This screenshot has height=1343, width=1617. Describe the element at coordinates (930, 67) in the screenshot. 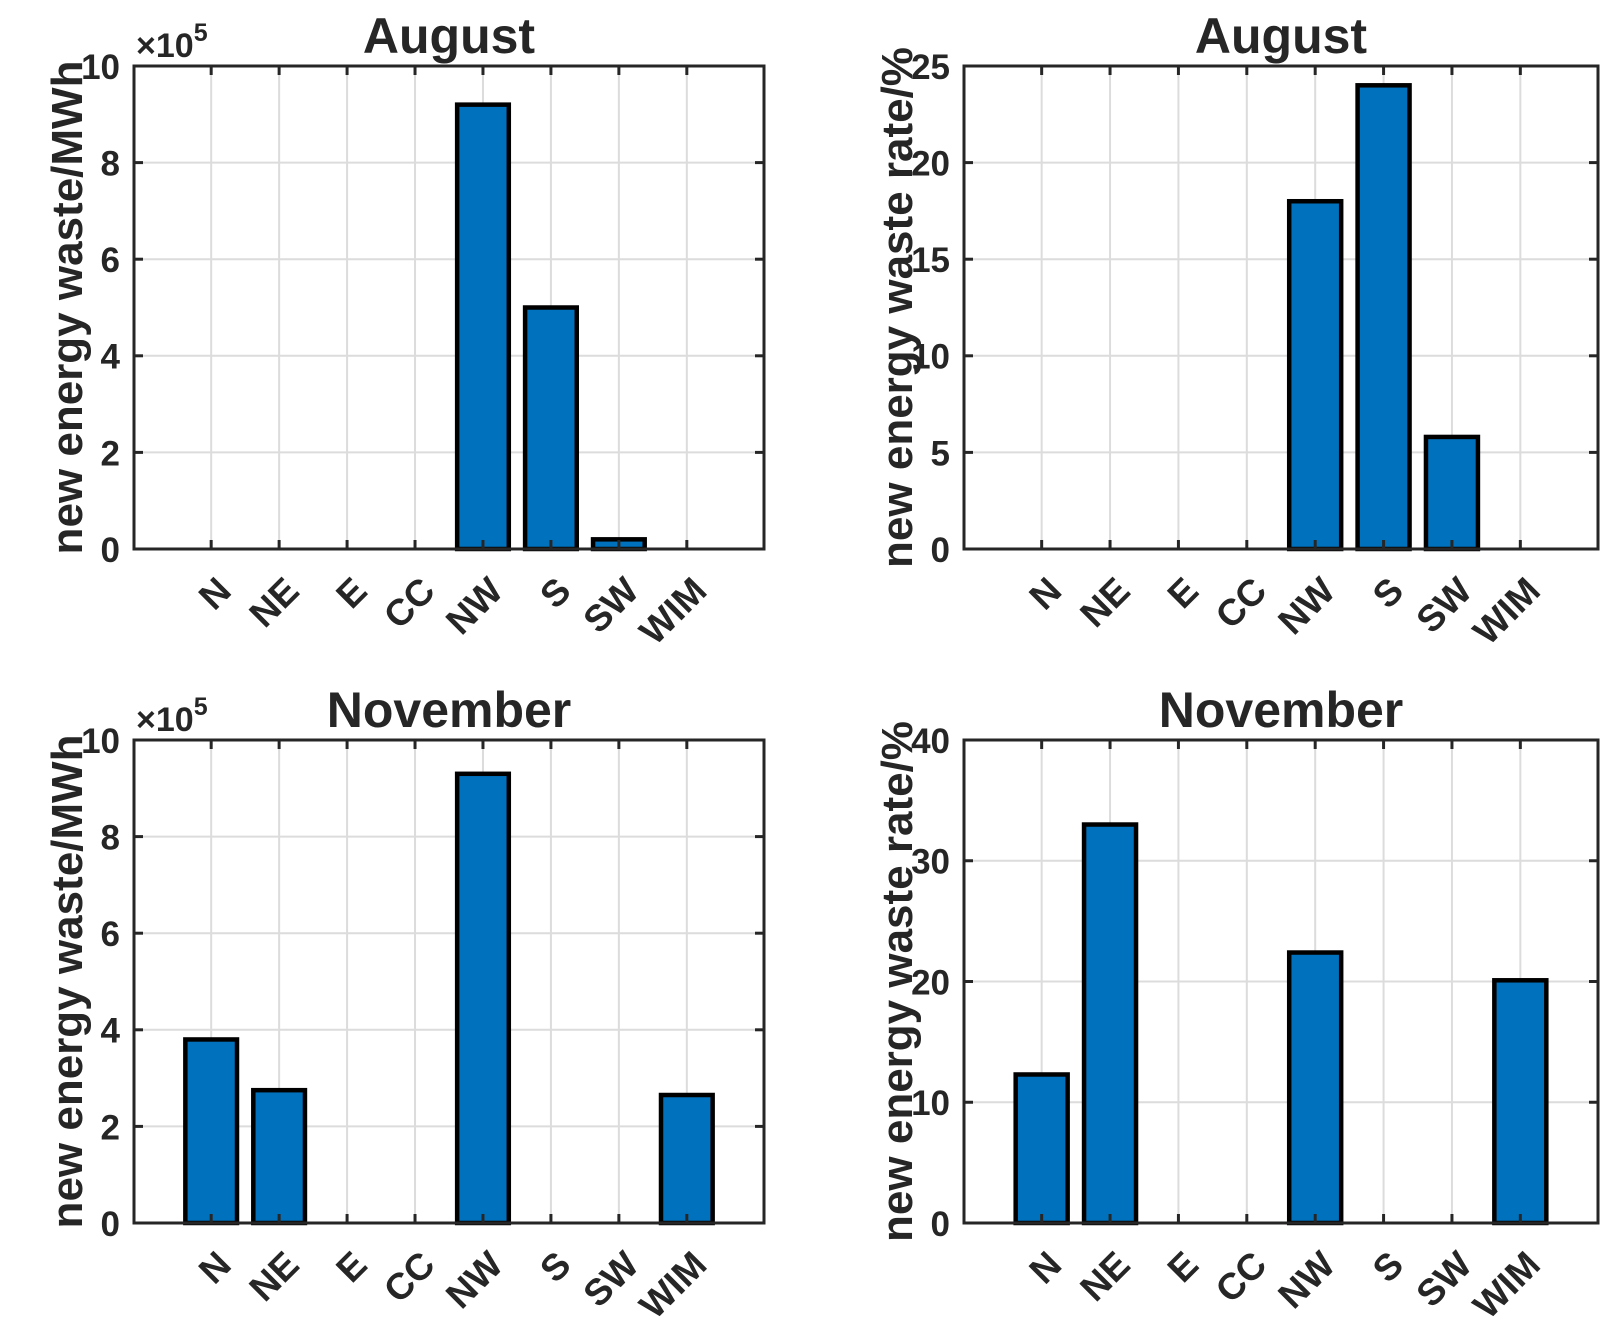

I see `y-tick-label: 25` at that location.